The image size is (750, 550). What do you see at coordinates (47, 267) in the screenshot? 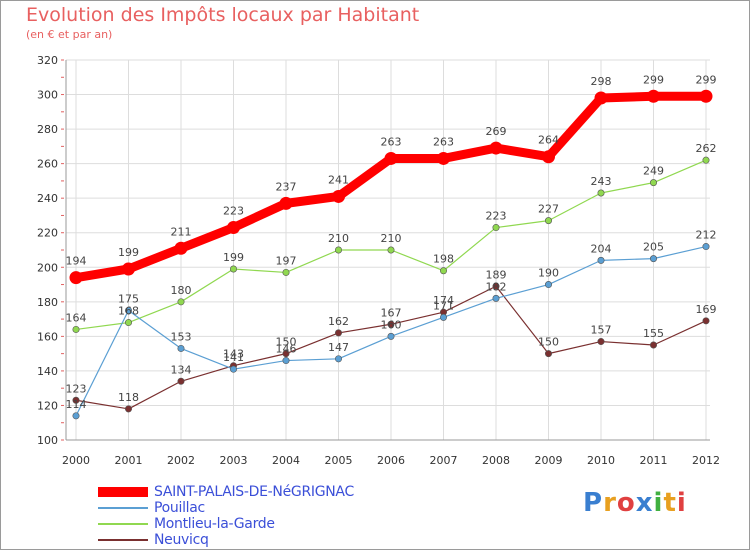
I see `y-tick-label: 200` at bounding box center [47, 267].